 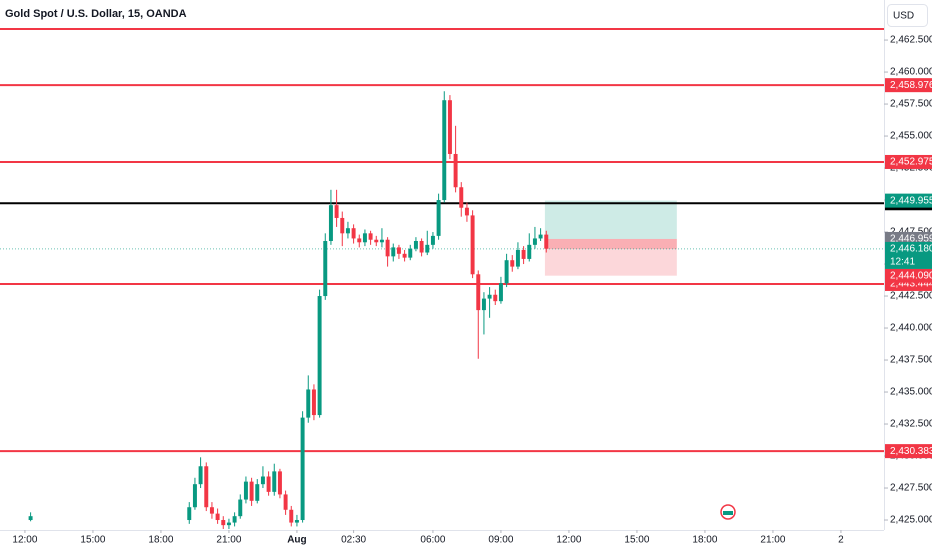 I want to click on price-label: 2,452.975, so click(x=911, y=162).